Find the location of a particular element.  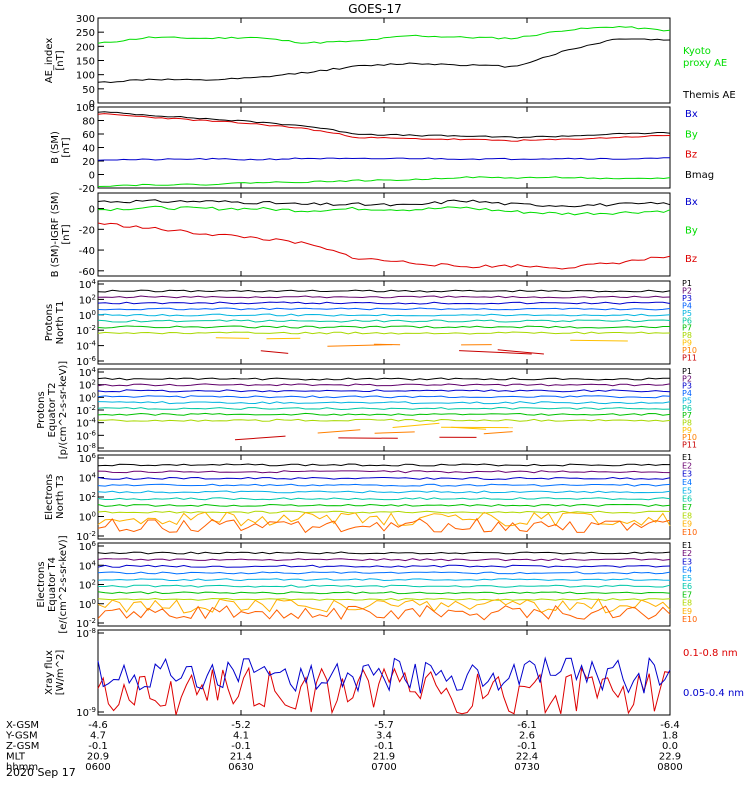

y-axis-label: Equator T2 is located at coordinates (52, 410).